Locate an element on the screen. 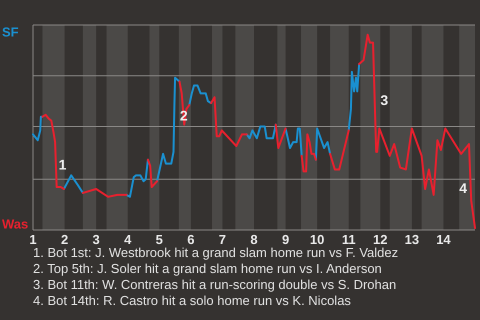 This screenshot has height=320, width=480. x-tick-label: 4 is located at coordinates (128, 239).